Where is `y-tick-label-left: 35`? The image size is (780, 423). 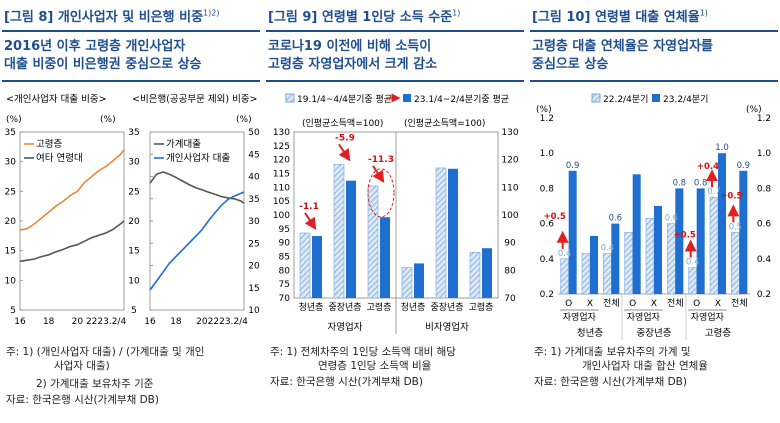
y-tick-label-left: 35 is located at coordinates (10, 133).